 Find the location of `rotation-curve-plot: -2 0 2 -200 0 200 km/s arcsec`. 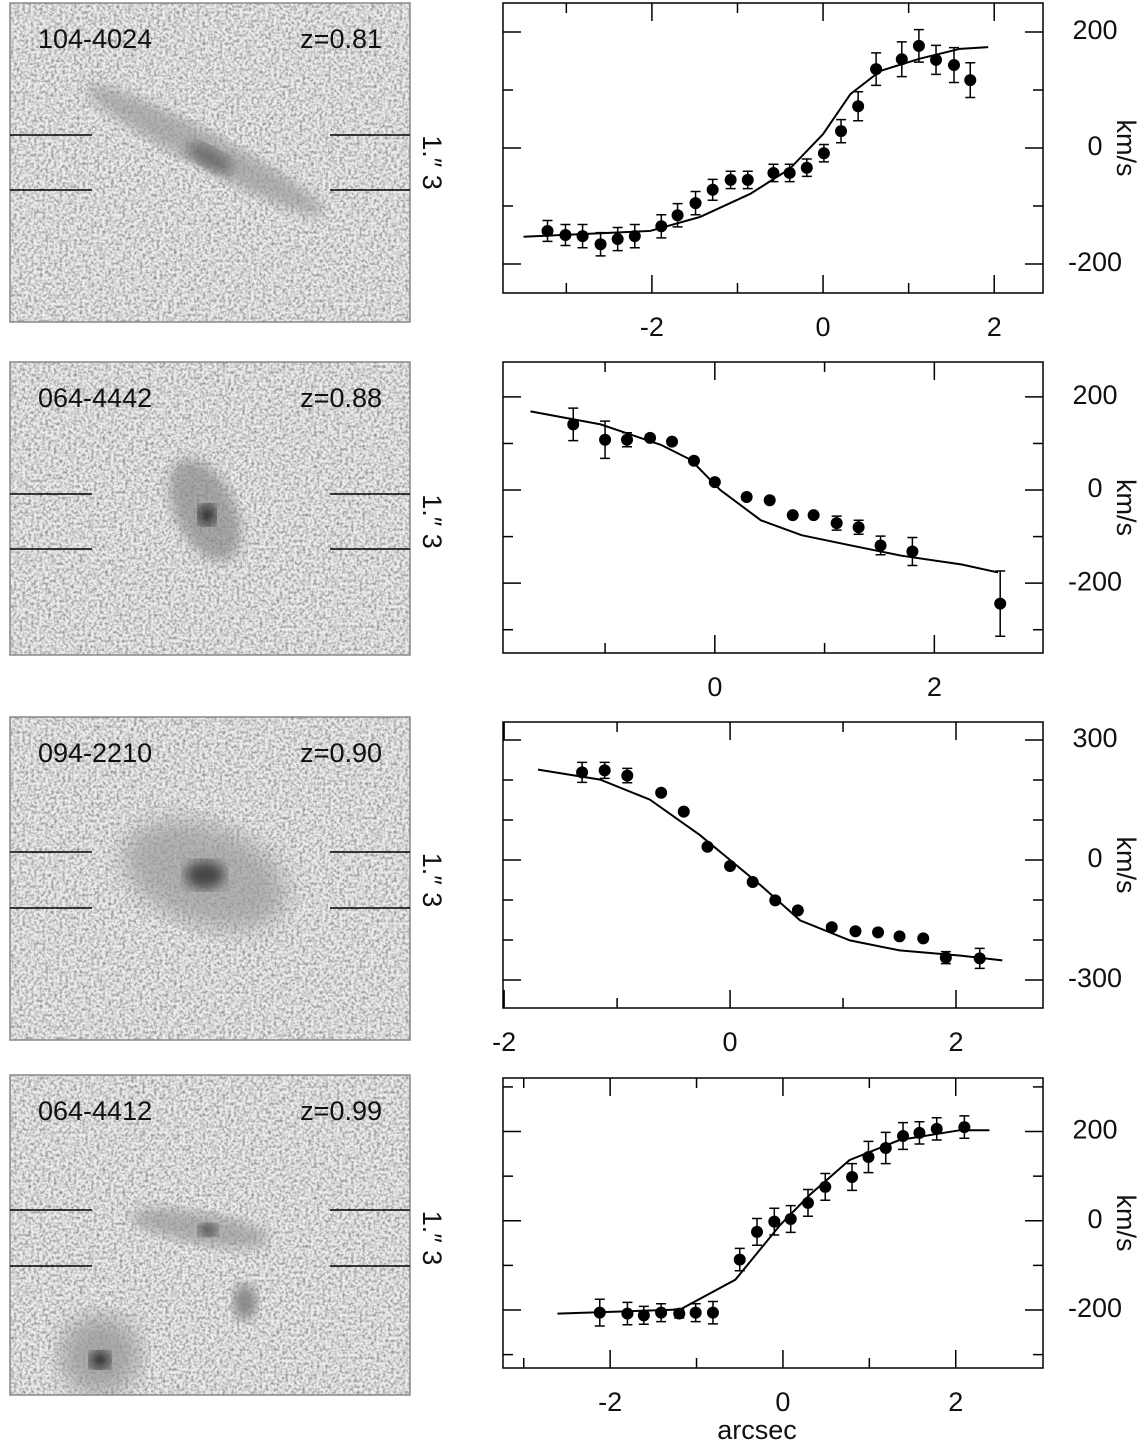

rotation-curve-plot: -2 0 2 -200 0 200 km/s arcsec is located at coordinates (821, 1261).